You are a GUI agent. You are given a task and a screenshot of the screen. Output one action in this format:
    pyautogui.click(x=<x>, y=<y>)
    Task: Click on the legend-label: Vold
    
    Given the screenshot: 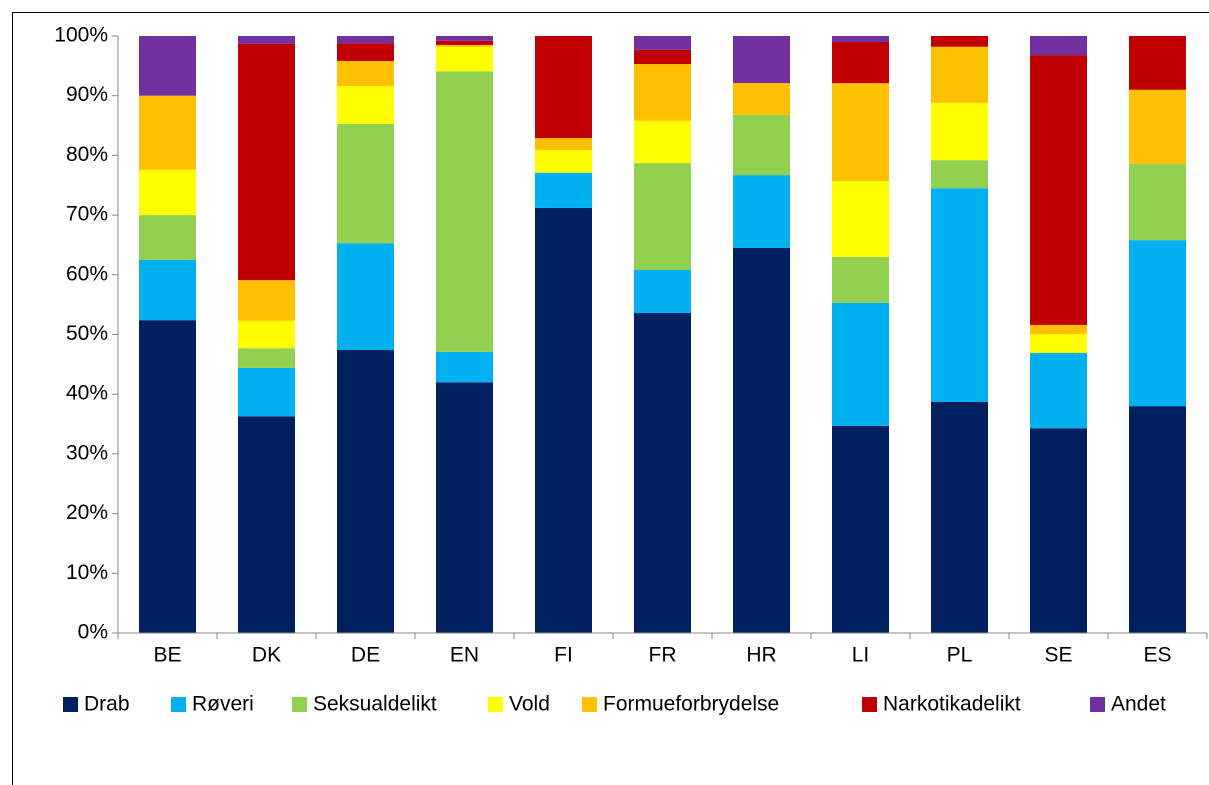 What is the action you would take?
    pyautogui.click(x=529, y=704)
    